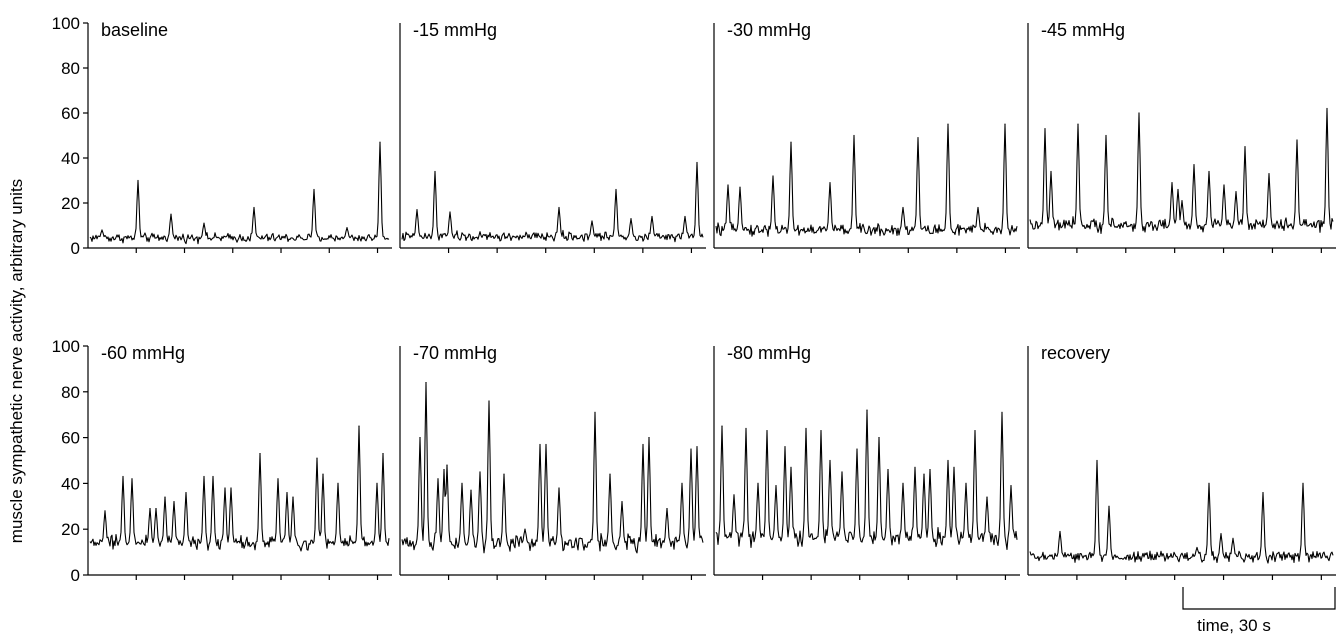  I want to click on panel-80-mmhg: -80 mmHg, so click(866, 461).